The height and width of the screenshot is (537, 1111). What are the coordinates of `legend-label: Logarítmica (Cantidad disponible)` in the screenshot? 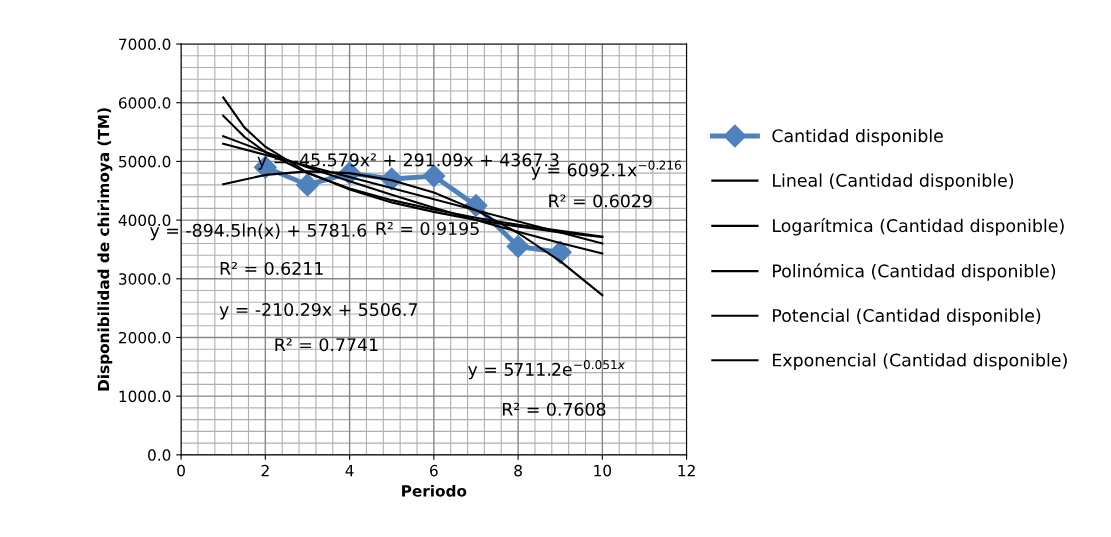 It's located at (918, 227).